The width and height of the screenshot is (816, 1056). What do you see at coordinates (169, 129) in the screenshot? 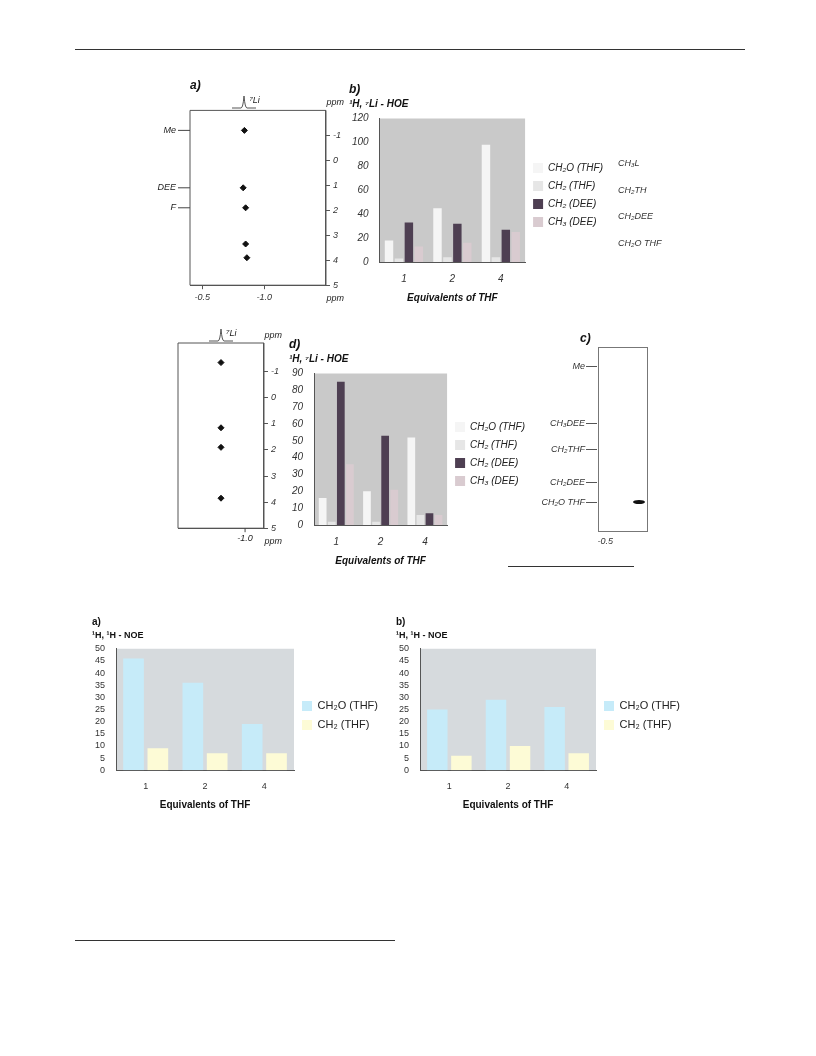
I see `text: Me` at bounding box center [169, 129].